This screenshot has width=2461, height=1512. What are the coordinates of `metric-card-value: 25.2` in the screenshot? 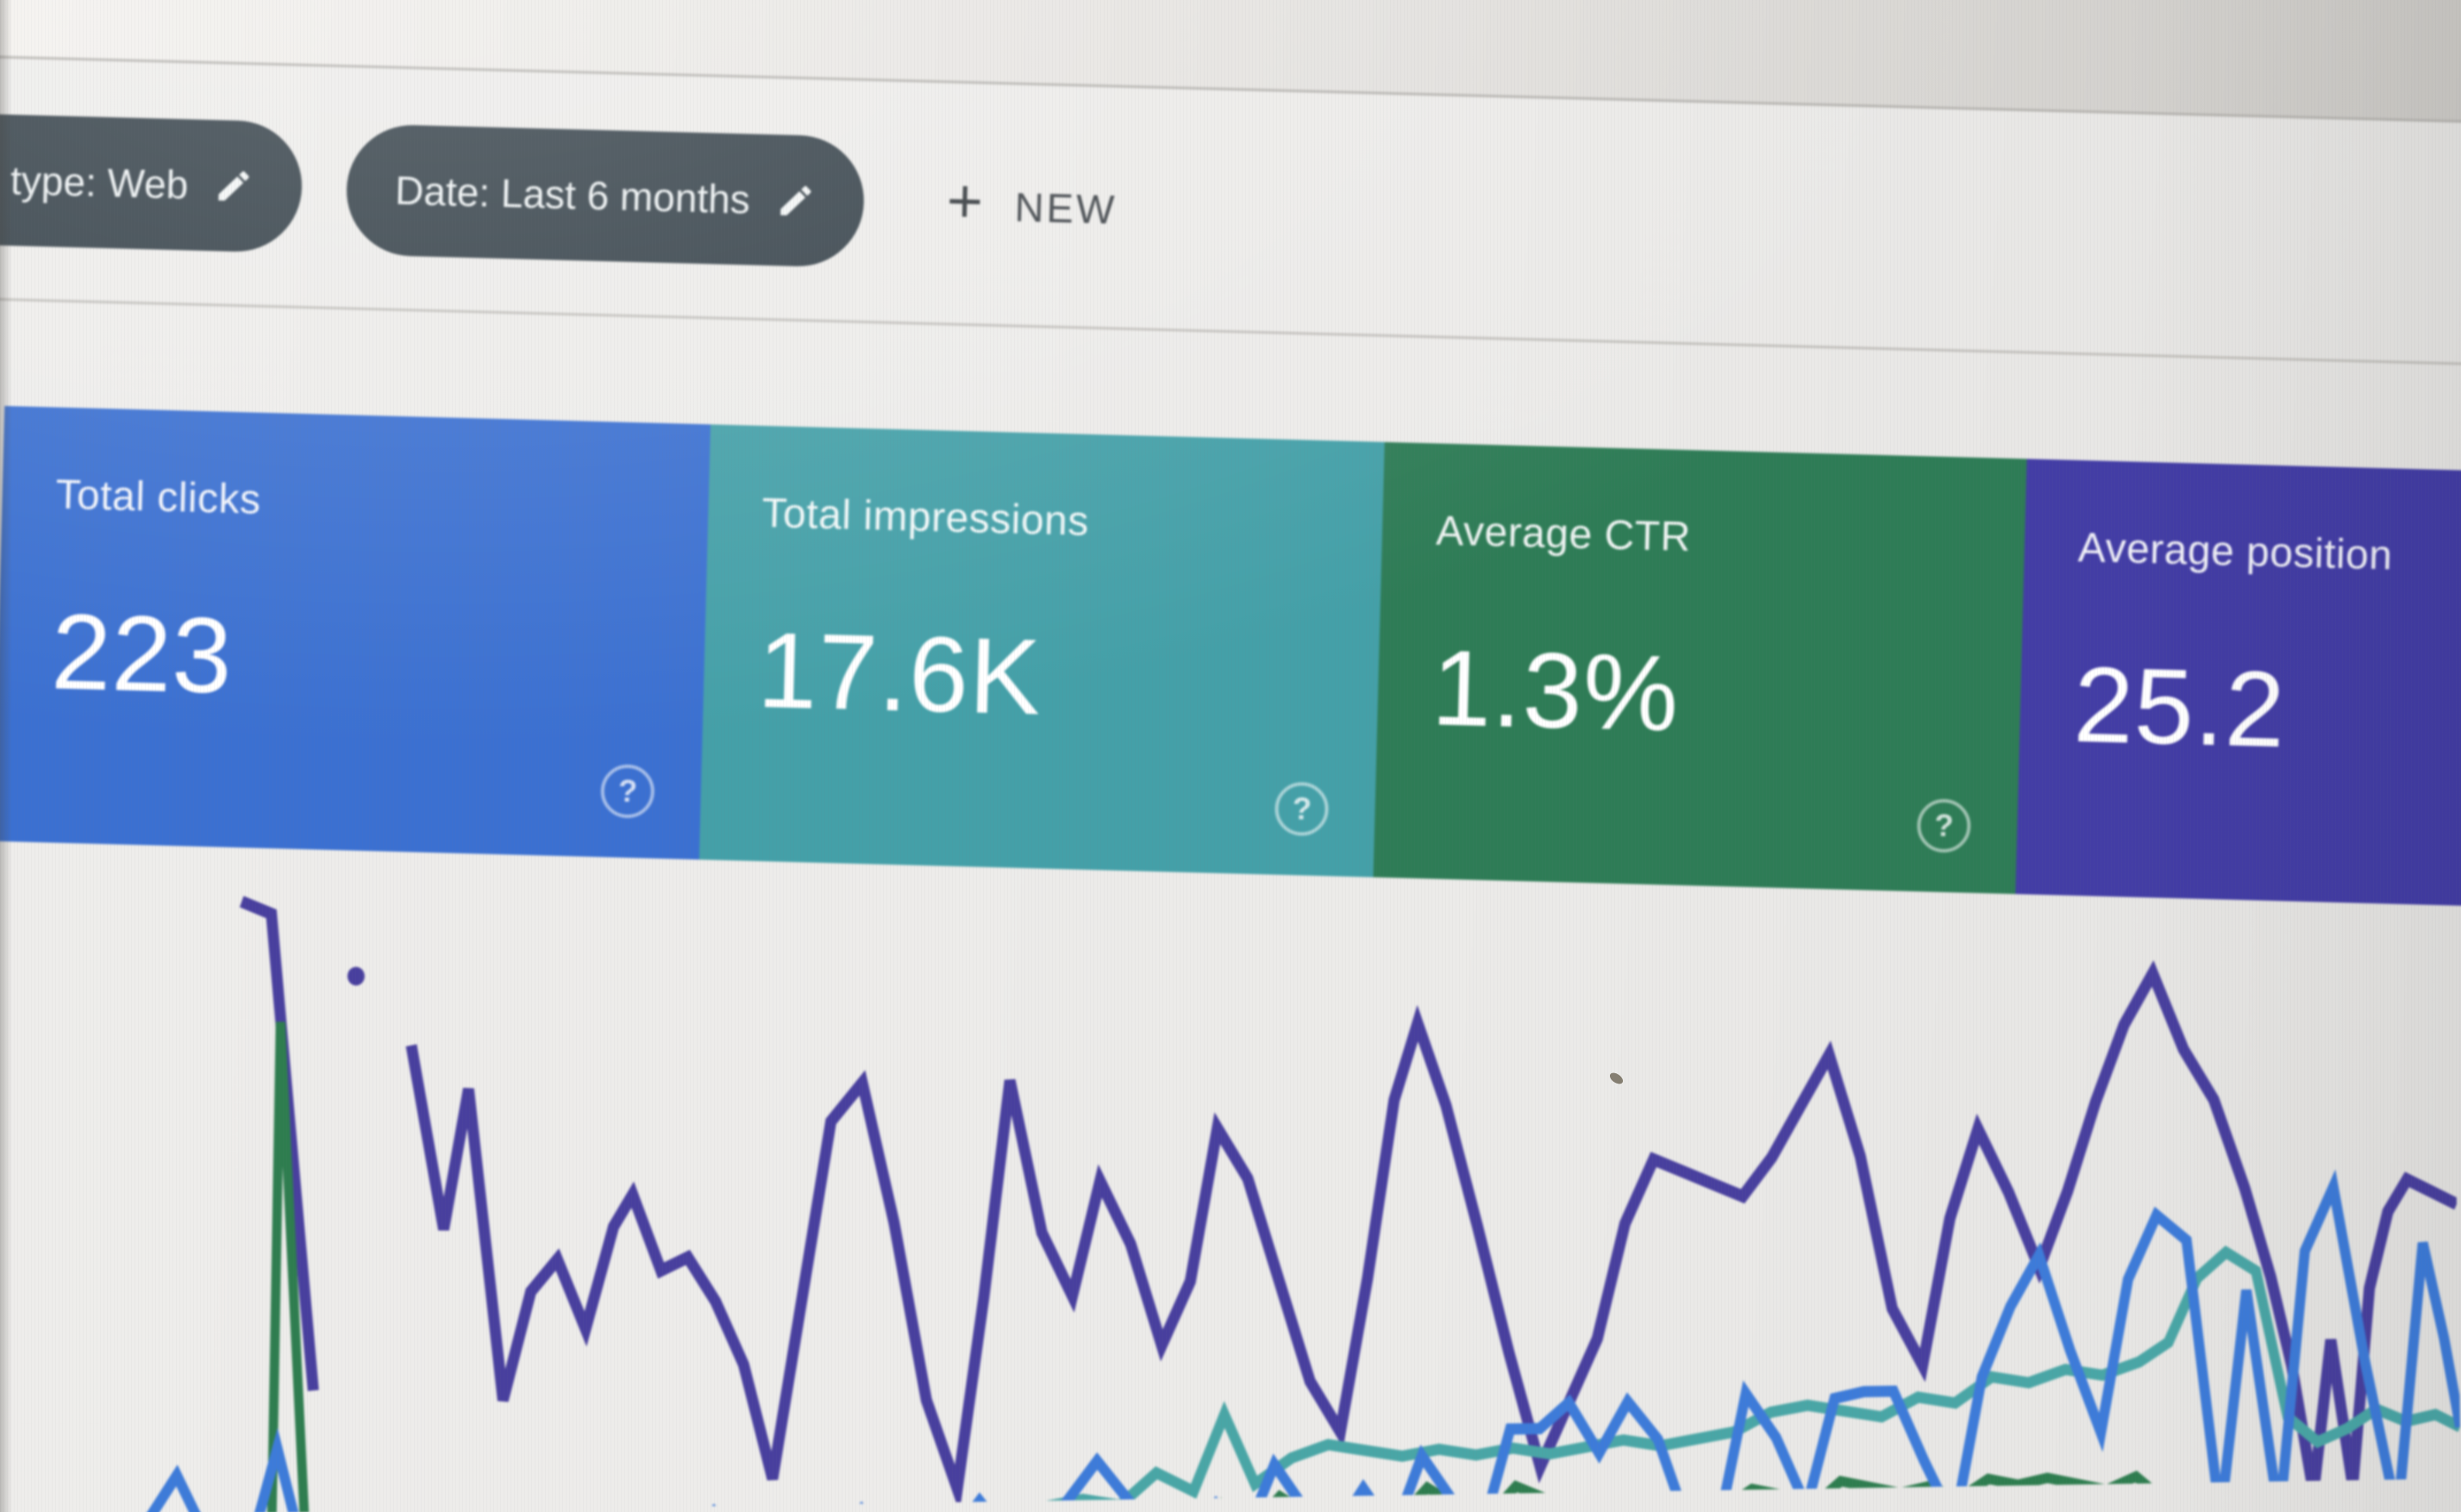 It's located at (2180, 708).